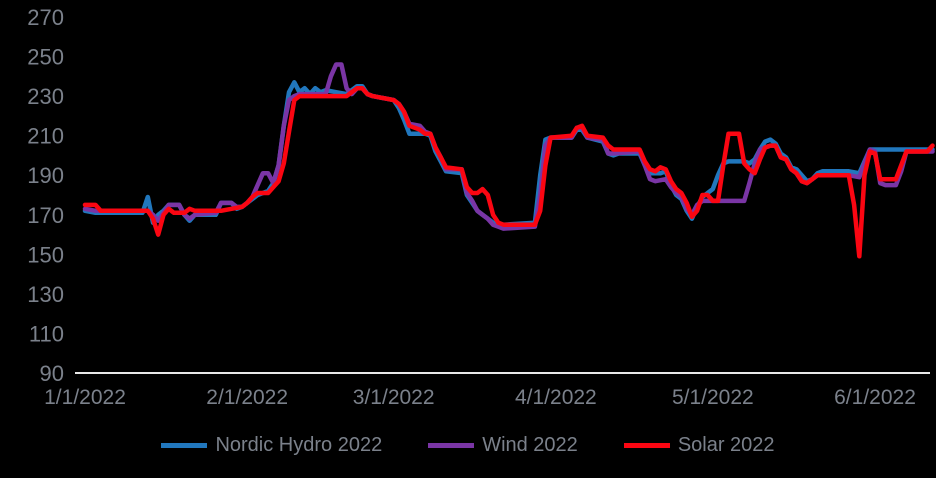 The width and height of the screenshot is (936, 478). I want to click on legend-label-nordic-hydro: Nordic Hydro 2022, so click(299, 445).